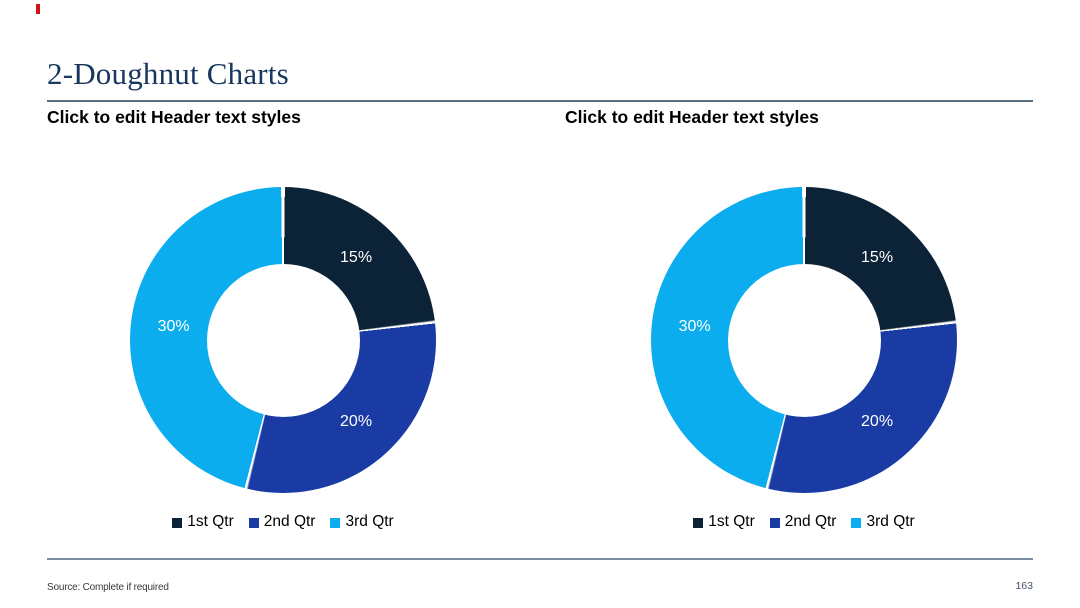  I want to click on chart-header-right: Click to edit Header text styles, so click(692, 117).